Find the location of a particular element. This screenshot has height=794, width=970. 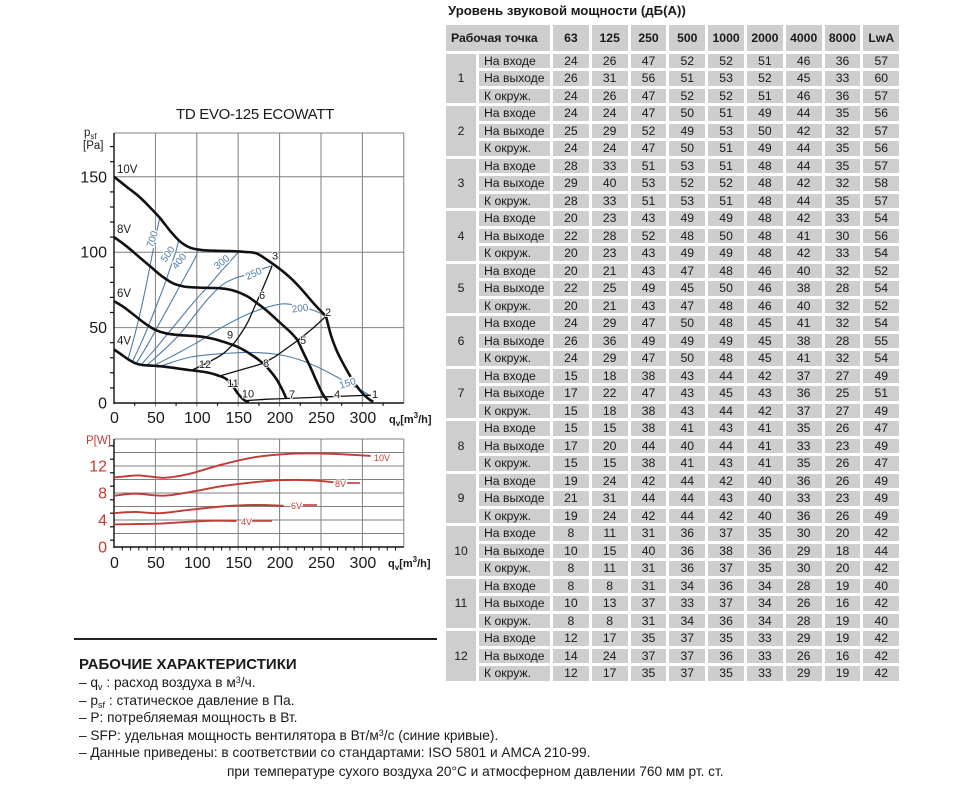

svg-text: 10 is located at coordinates (248, 395).